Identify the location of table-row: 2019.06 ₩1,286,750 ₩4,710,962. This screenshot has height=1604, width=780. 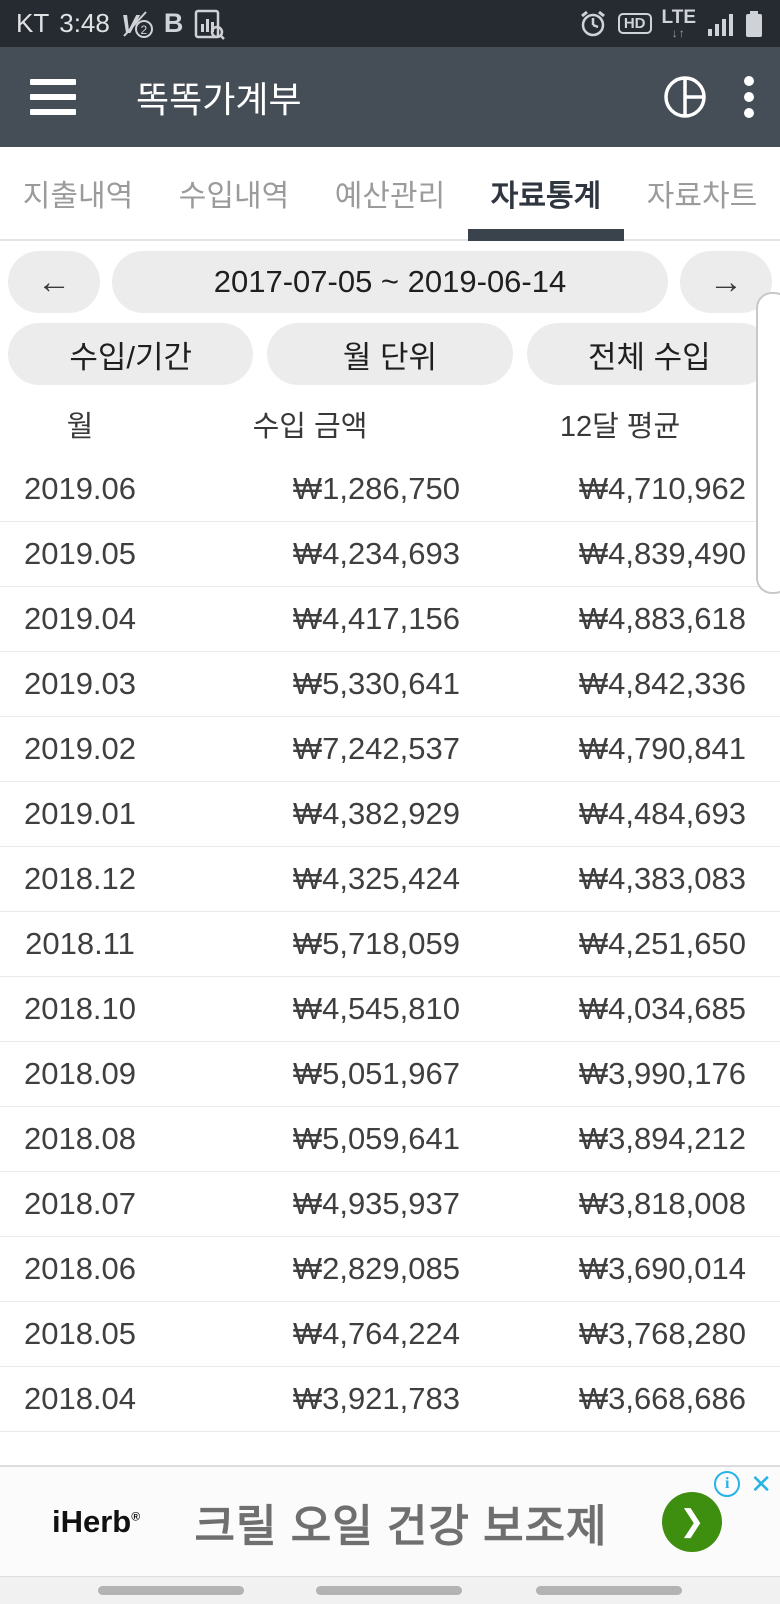
(390, 489).